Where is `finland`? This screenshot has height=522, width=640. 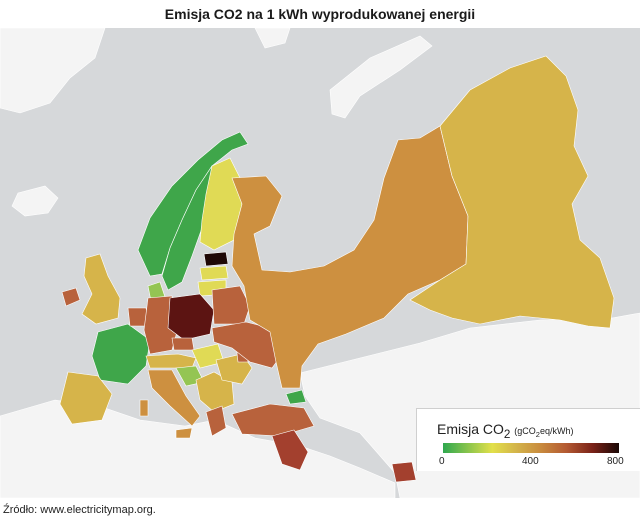
finland is located at coordinates (221, 204).